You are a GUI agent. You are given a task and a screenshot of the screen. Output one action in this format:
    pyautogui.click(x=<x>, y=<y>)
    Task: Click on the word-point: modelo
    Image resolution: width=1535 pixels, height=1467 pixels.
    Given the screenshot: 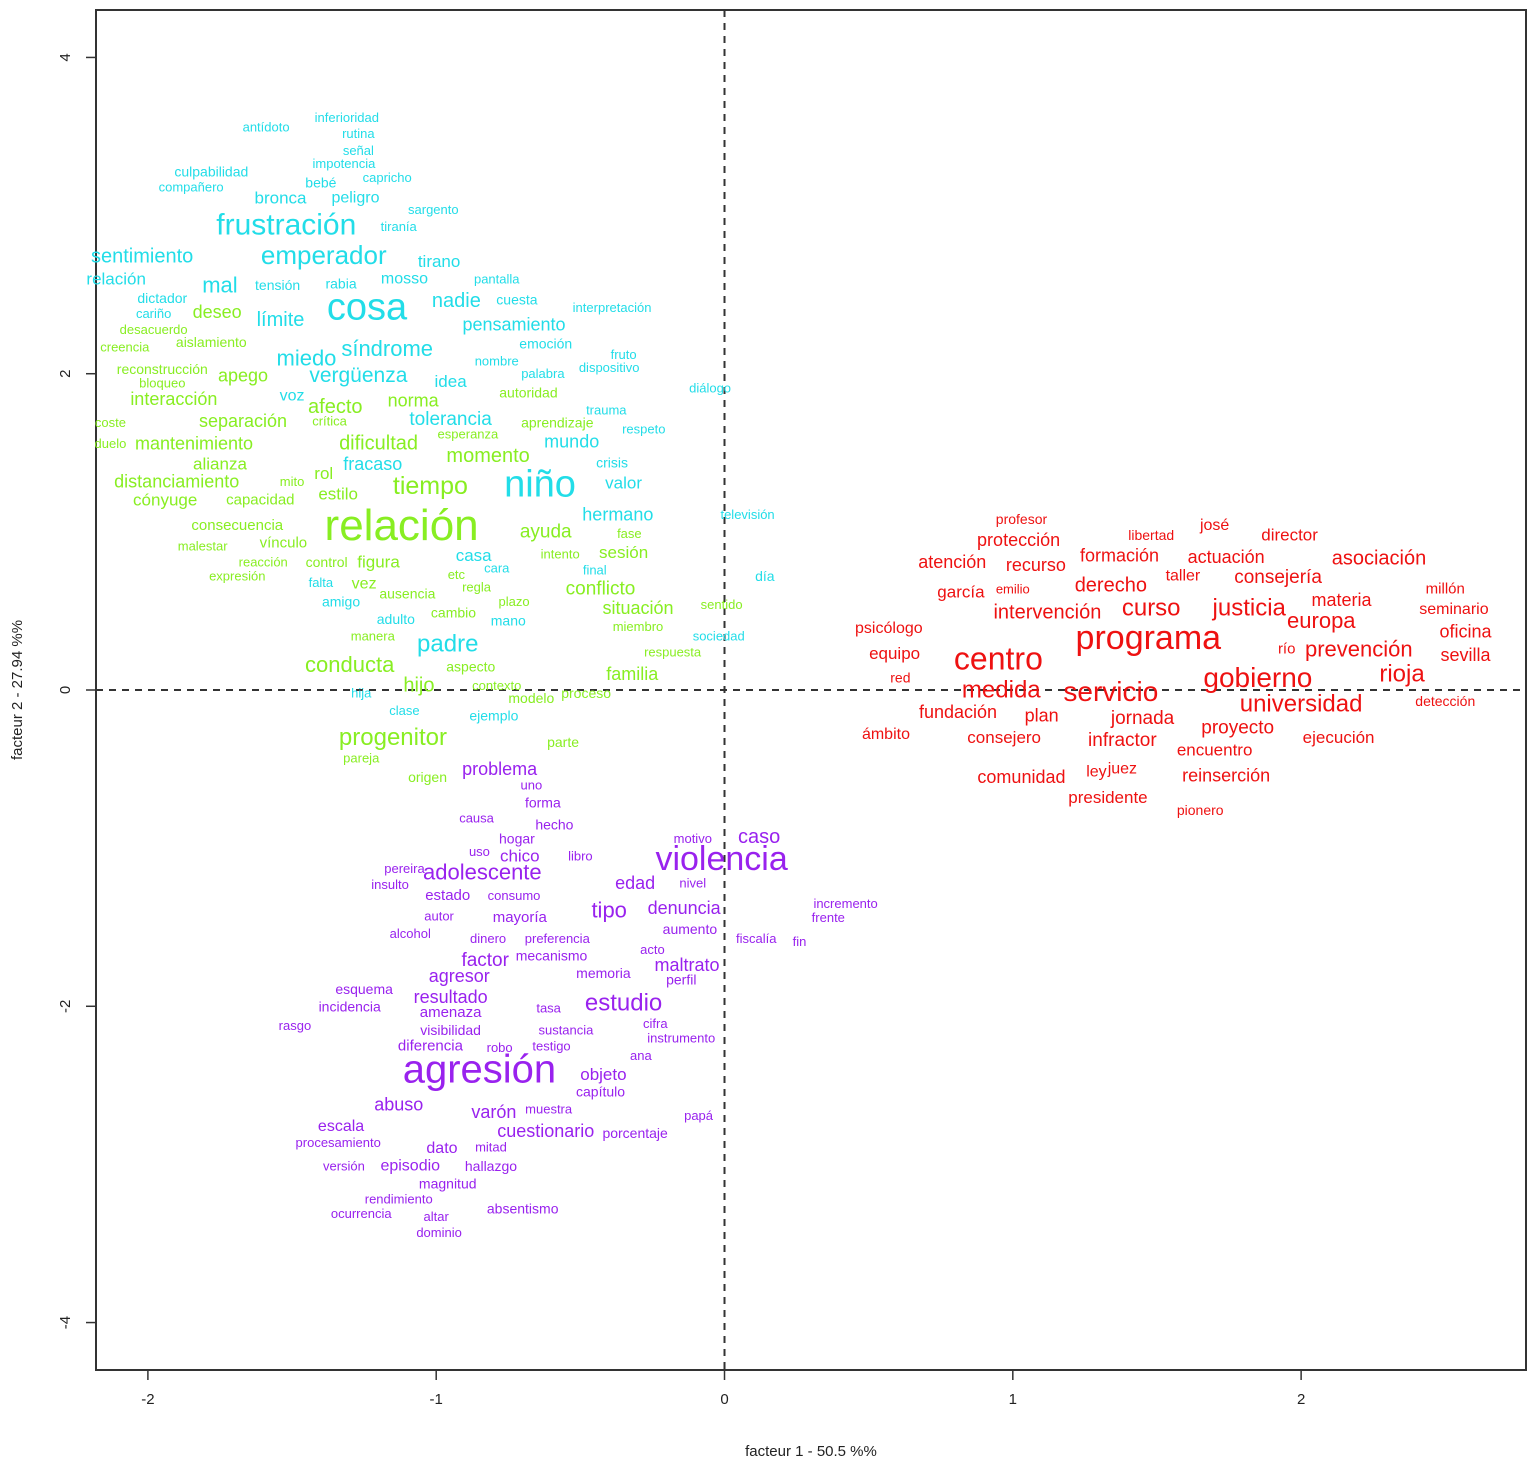 What is the action you would take?
    pyautogui.click(x=531, y=698)
    